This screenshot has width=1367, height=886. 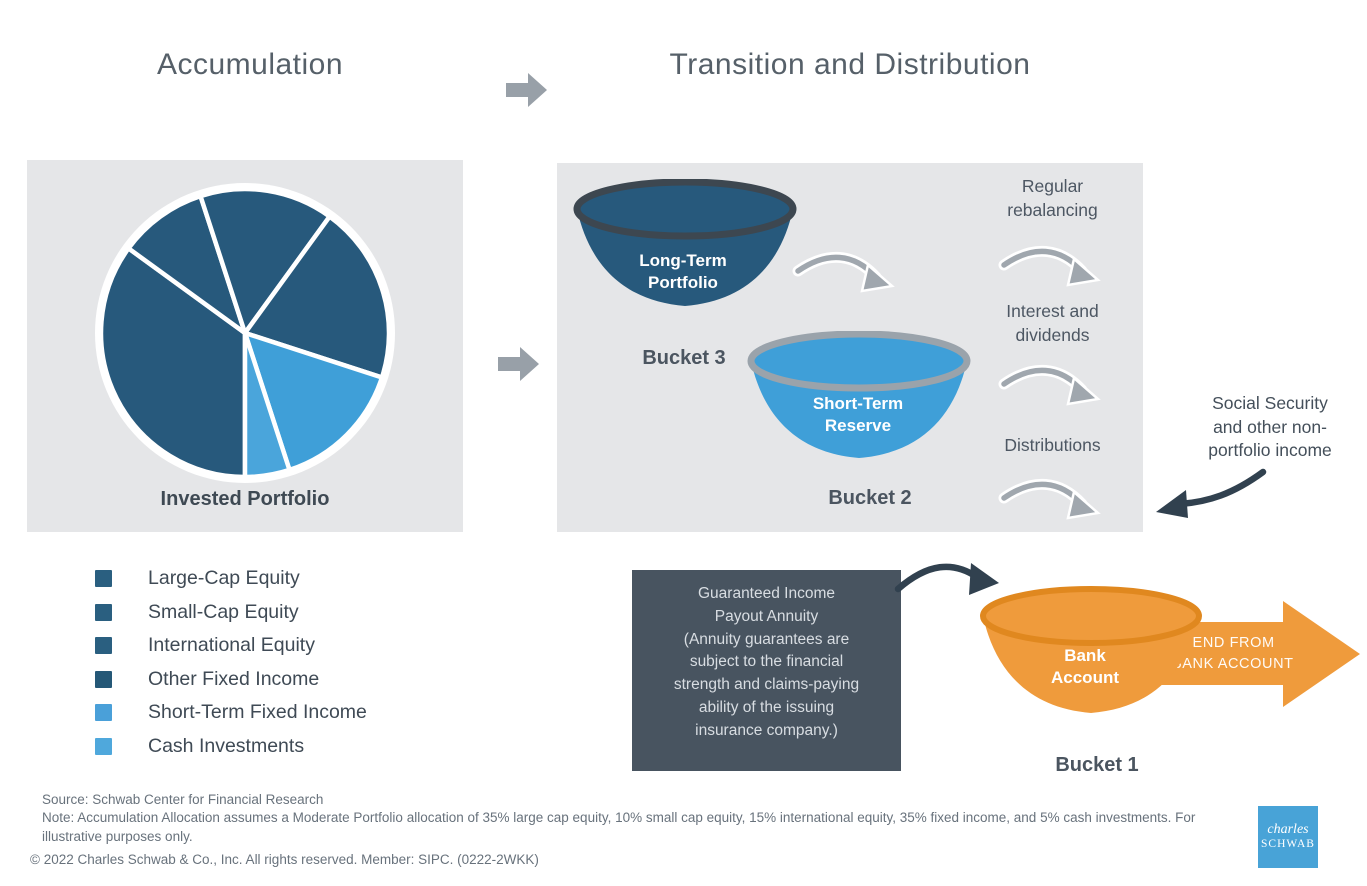 I want to click on bucket3-caption: Bucket 3, so click(x=684, y=358).